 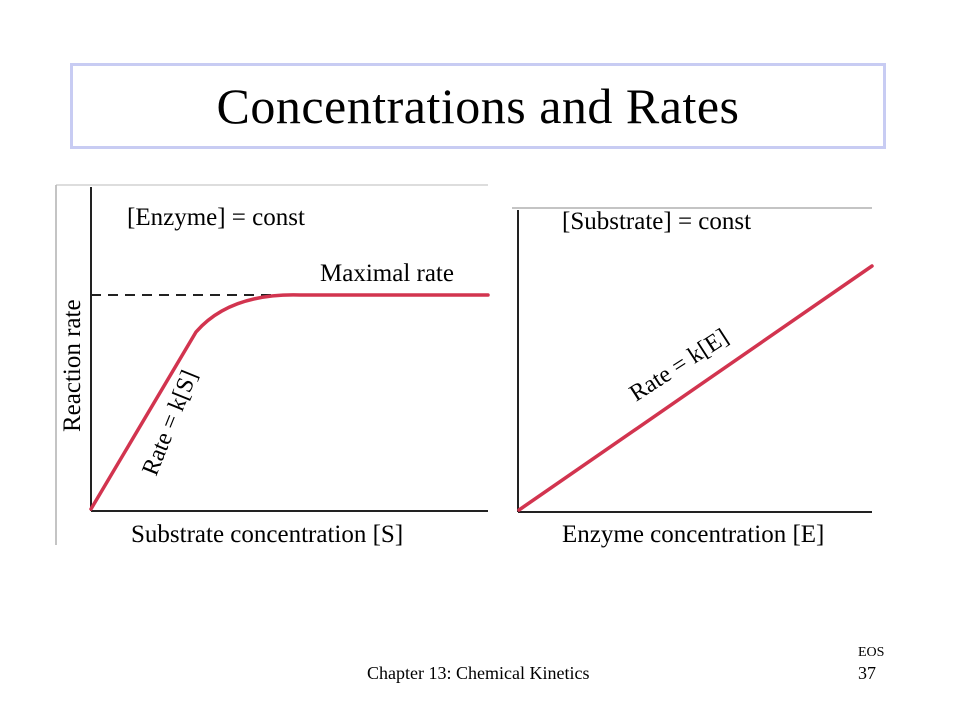 I want to click on left-y-axis-label: Reaction rate, so click(x=72, y=365).